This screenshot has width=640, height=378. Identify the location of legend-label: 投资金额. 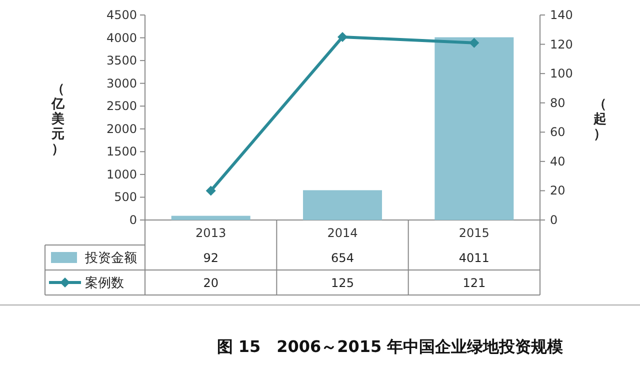
(110, 258).